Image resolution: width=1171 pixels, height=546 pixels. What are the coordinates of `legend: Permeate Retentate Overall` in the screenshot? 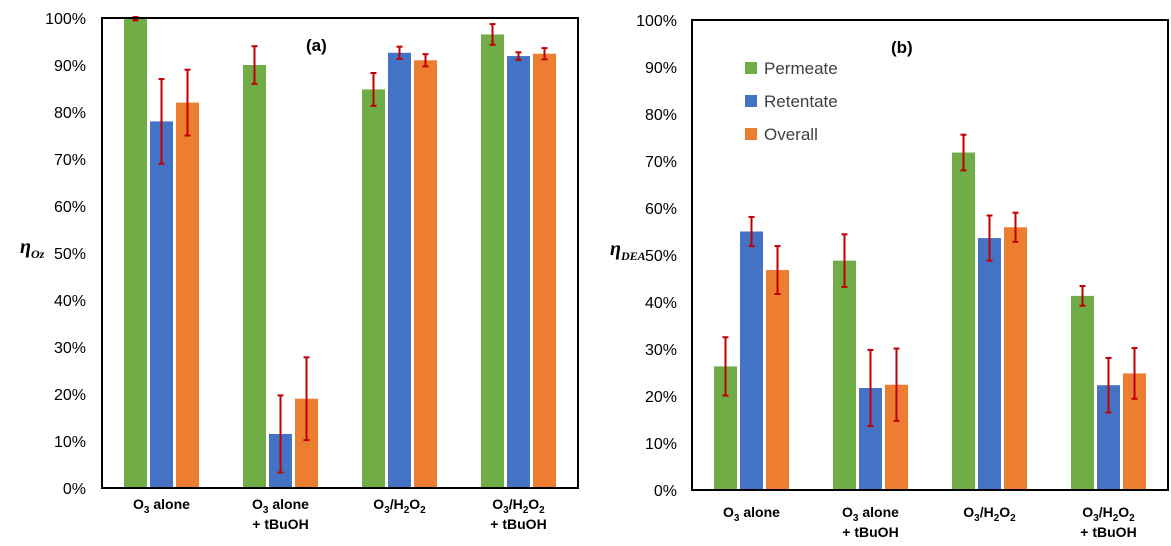 It's located at (791, 101).